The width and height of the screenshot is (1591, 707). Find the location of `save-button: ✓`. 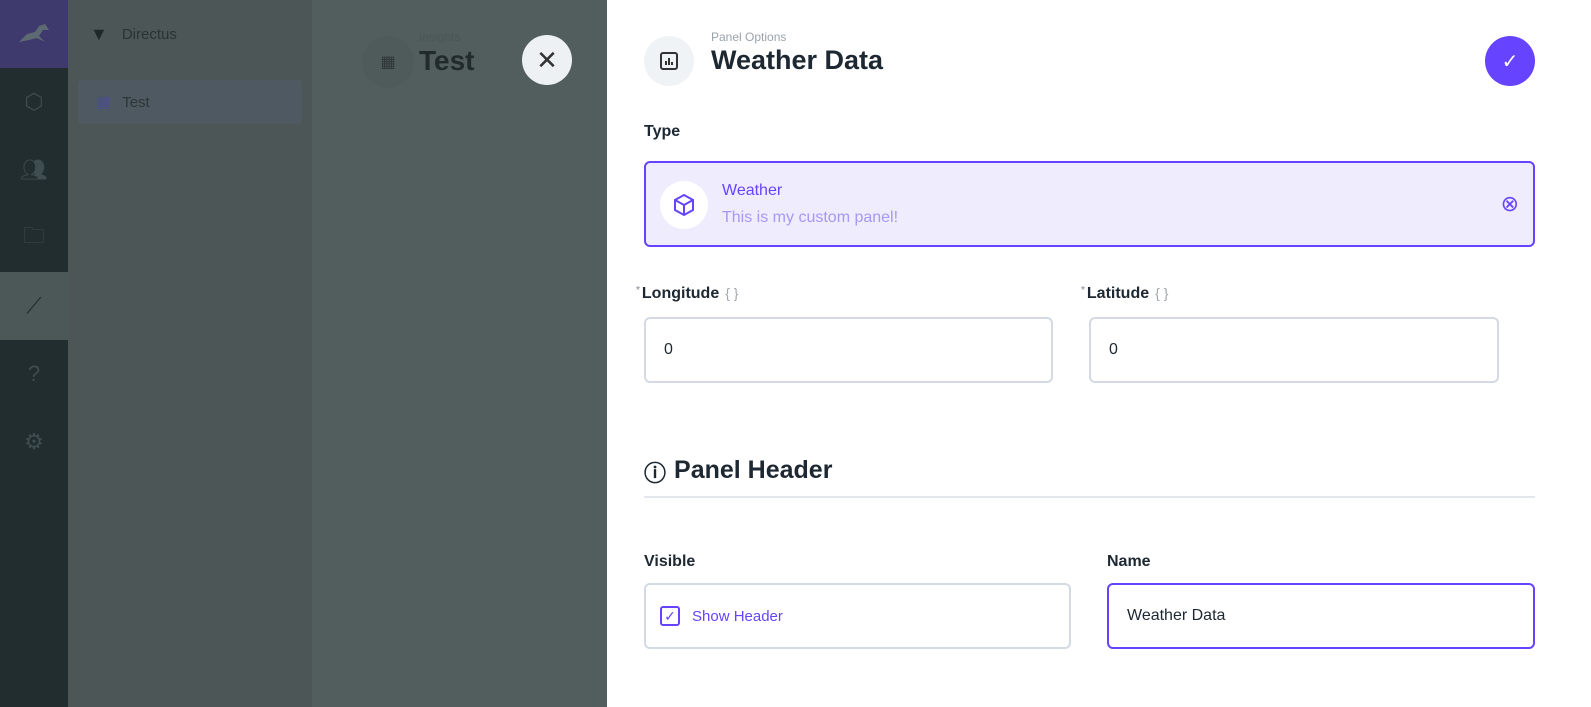

save-button: ✓ is located at coordinates (1510, 61).